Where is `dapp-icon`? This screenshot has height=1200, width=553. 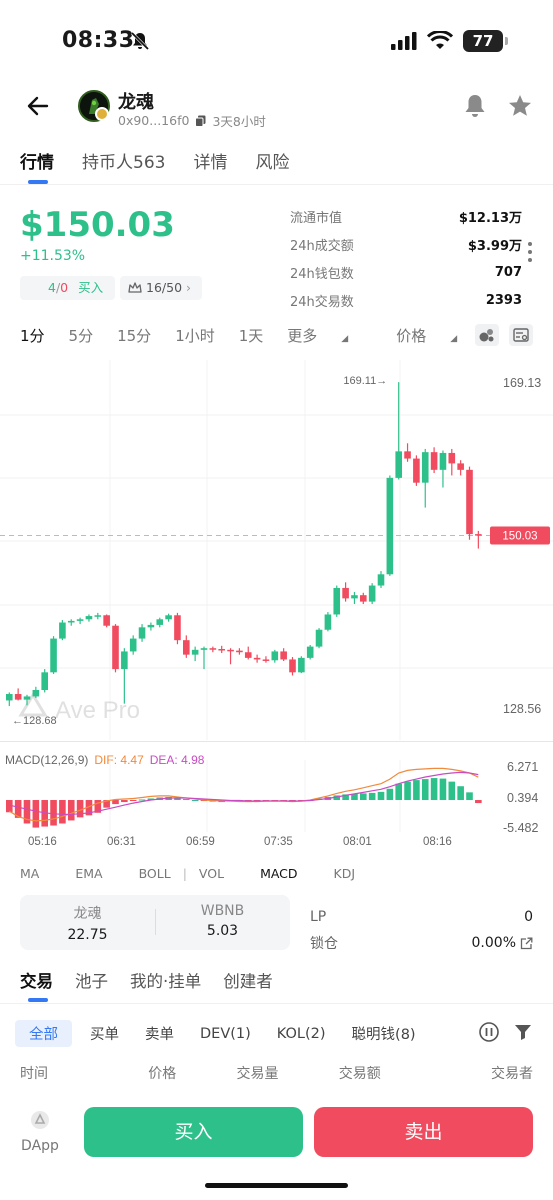
dapp-icon is located at coordinates (40, 1120).